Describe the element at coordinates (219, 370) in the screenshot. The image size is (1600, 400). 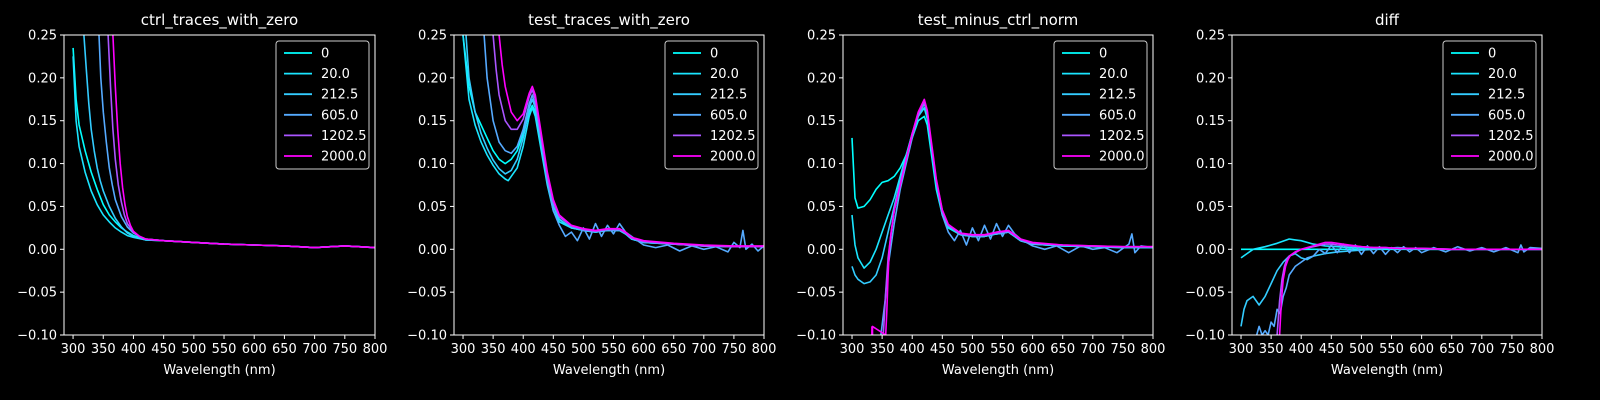
I see `x-axis-label: Wavelength (nm)` at that location.